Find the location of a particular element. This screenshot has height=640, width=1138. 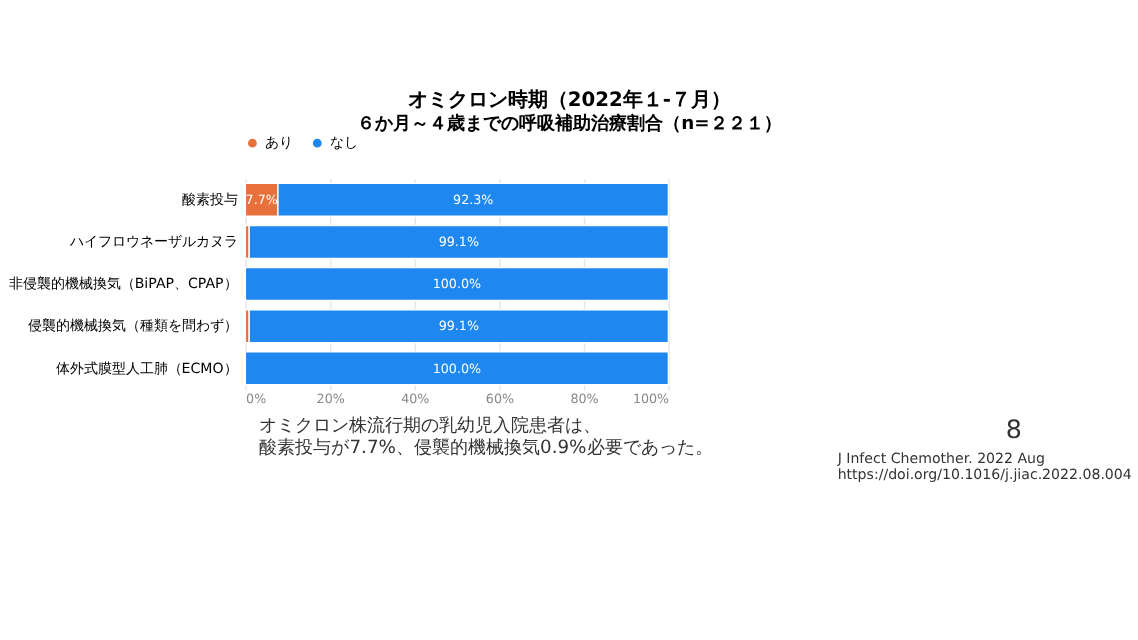

text: オミクロン株流行期の乳幼児入院患者は、 is located at coordinates (430, 425).